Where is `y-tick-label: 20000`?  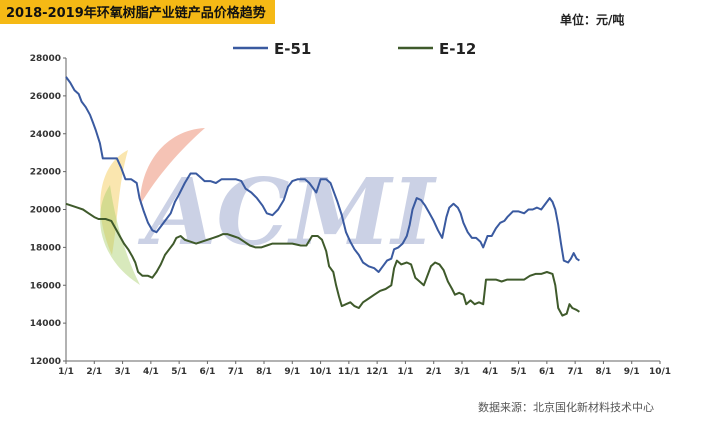 y-tick-label: 20000 is located at coordinates (45, 211).